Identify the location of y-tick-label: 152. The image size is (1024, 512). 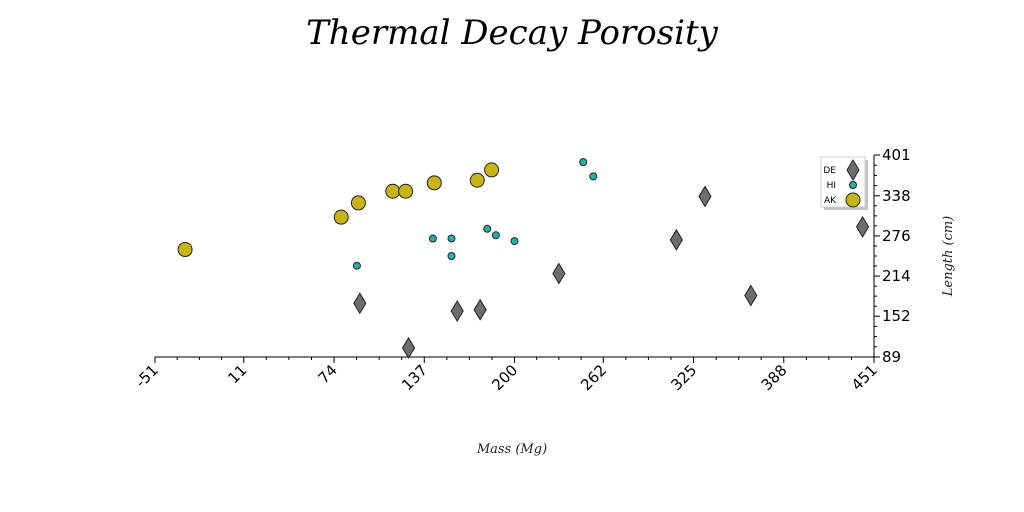
(896, 316).